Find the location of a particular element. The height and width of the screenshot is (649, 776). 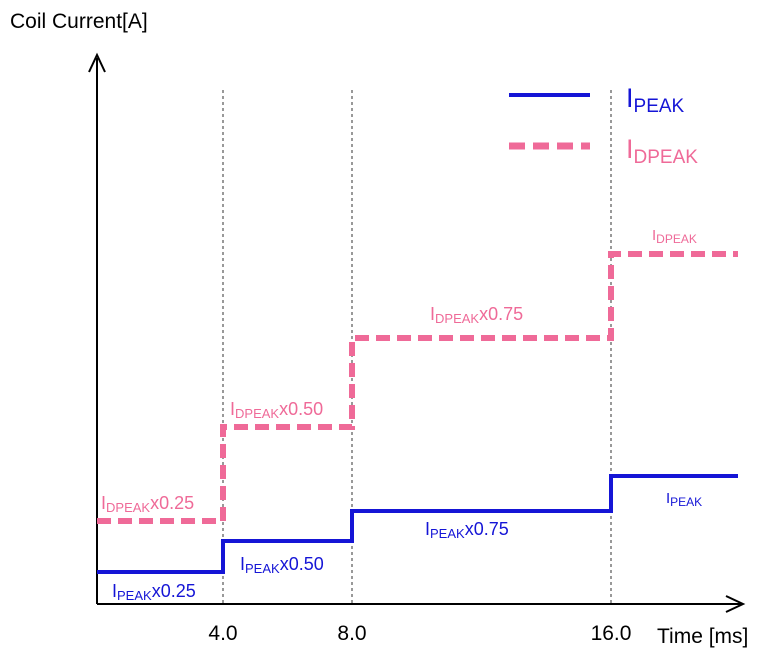

step-label-ipeak-4: IPEAK is located at coordinates (684, 499).